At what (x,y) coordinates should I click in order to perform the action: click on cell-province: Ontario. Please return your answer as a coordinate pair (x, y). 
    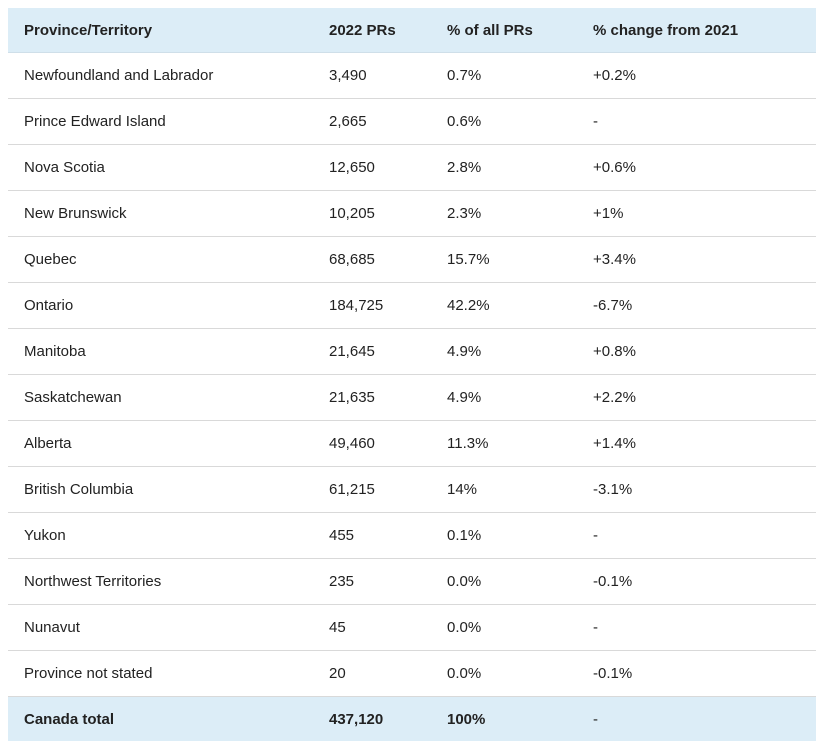
    Looking at the image, I should click on (160, 306).